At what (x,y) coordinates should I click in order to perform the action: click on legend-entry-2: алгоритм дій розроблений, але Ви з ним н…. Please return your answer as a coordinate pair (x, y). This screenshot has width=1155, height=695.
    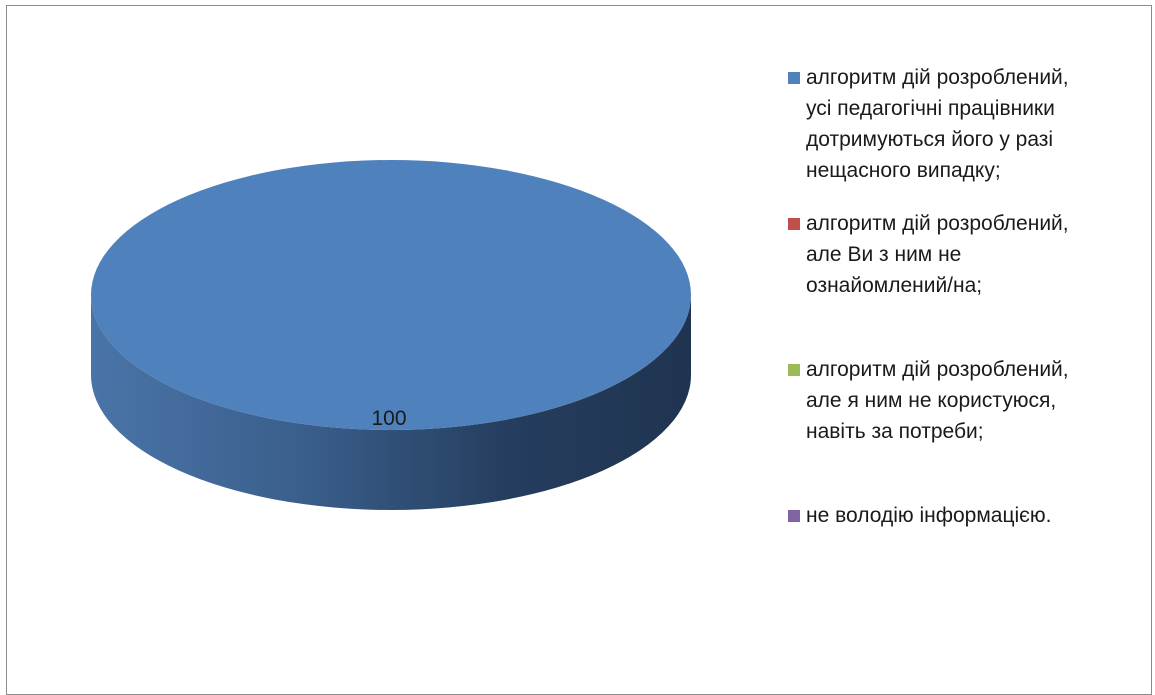
    Looking at the image, I should click on (928, 254).